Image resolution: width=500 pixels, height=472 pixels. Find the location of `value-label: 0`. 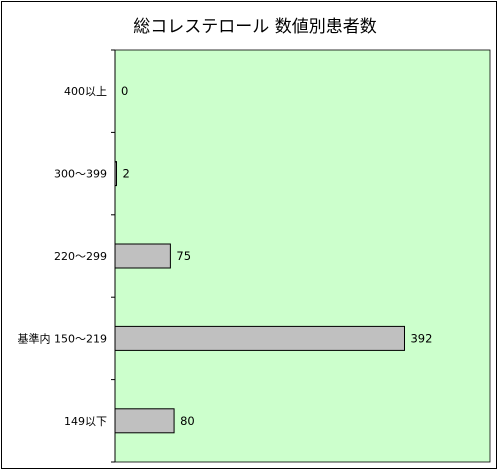

value-label: 0 is located at coordinates (124, 91).